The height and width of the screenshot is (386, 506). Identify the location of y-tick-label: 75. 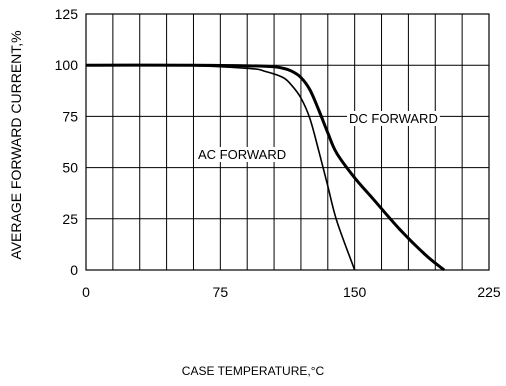
(70, 116).